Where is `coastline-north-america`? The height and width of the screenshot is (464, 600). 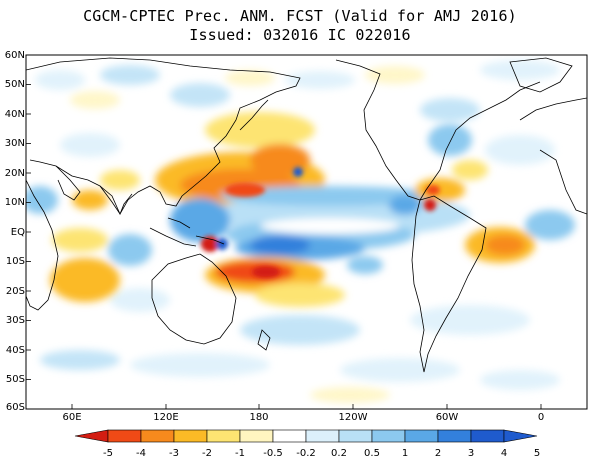
coastline-north-america is located at coordinates (438, 130).